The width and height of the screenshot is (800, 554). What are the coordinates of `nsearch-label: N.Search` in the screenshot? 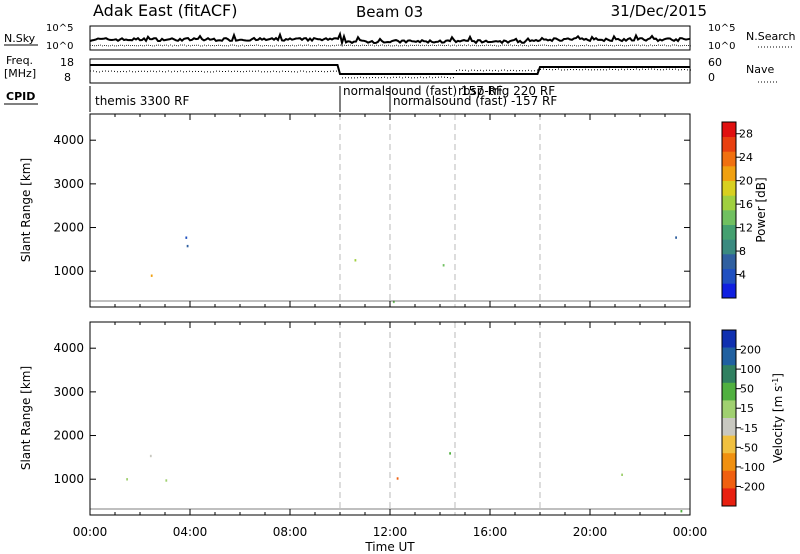 It's located at (771, 36).